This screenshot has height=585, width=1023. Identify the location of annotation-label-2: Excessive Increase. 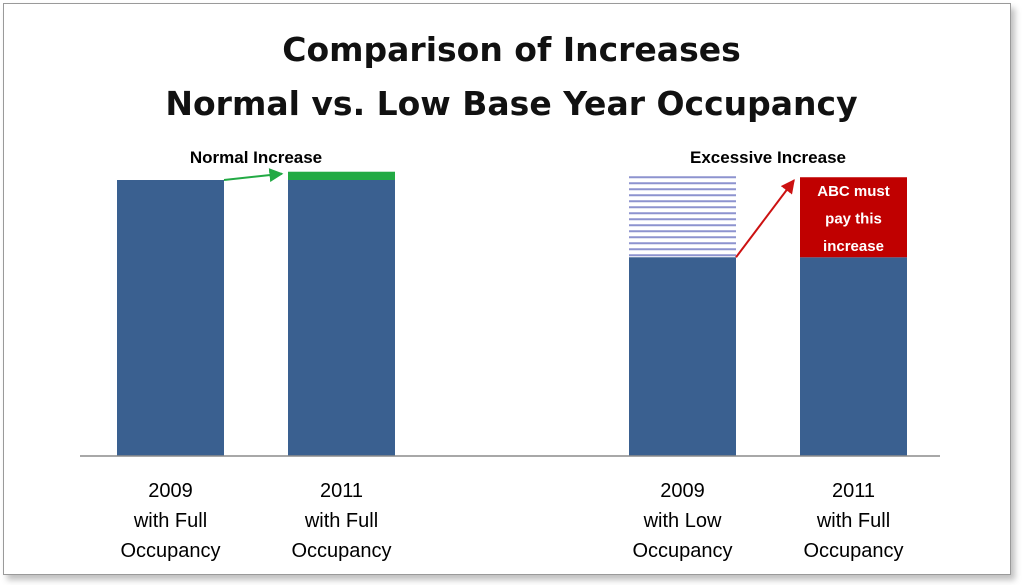
(768, 157).